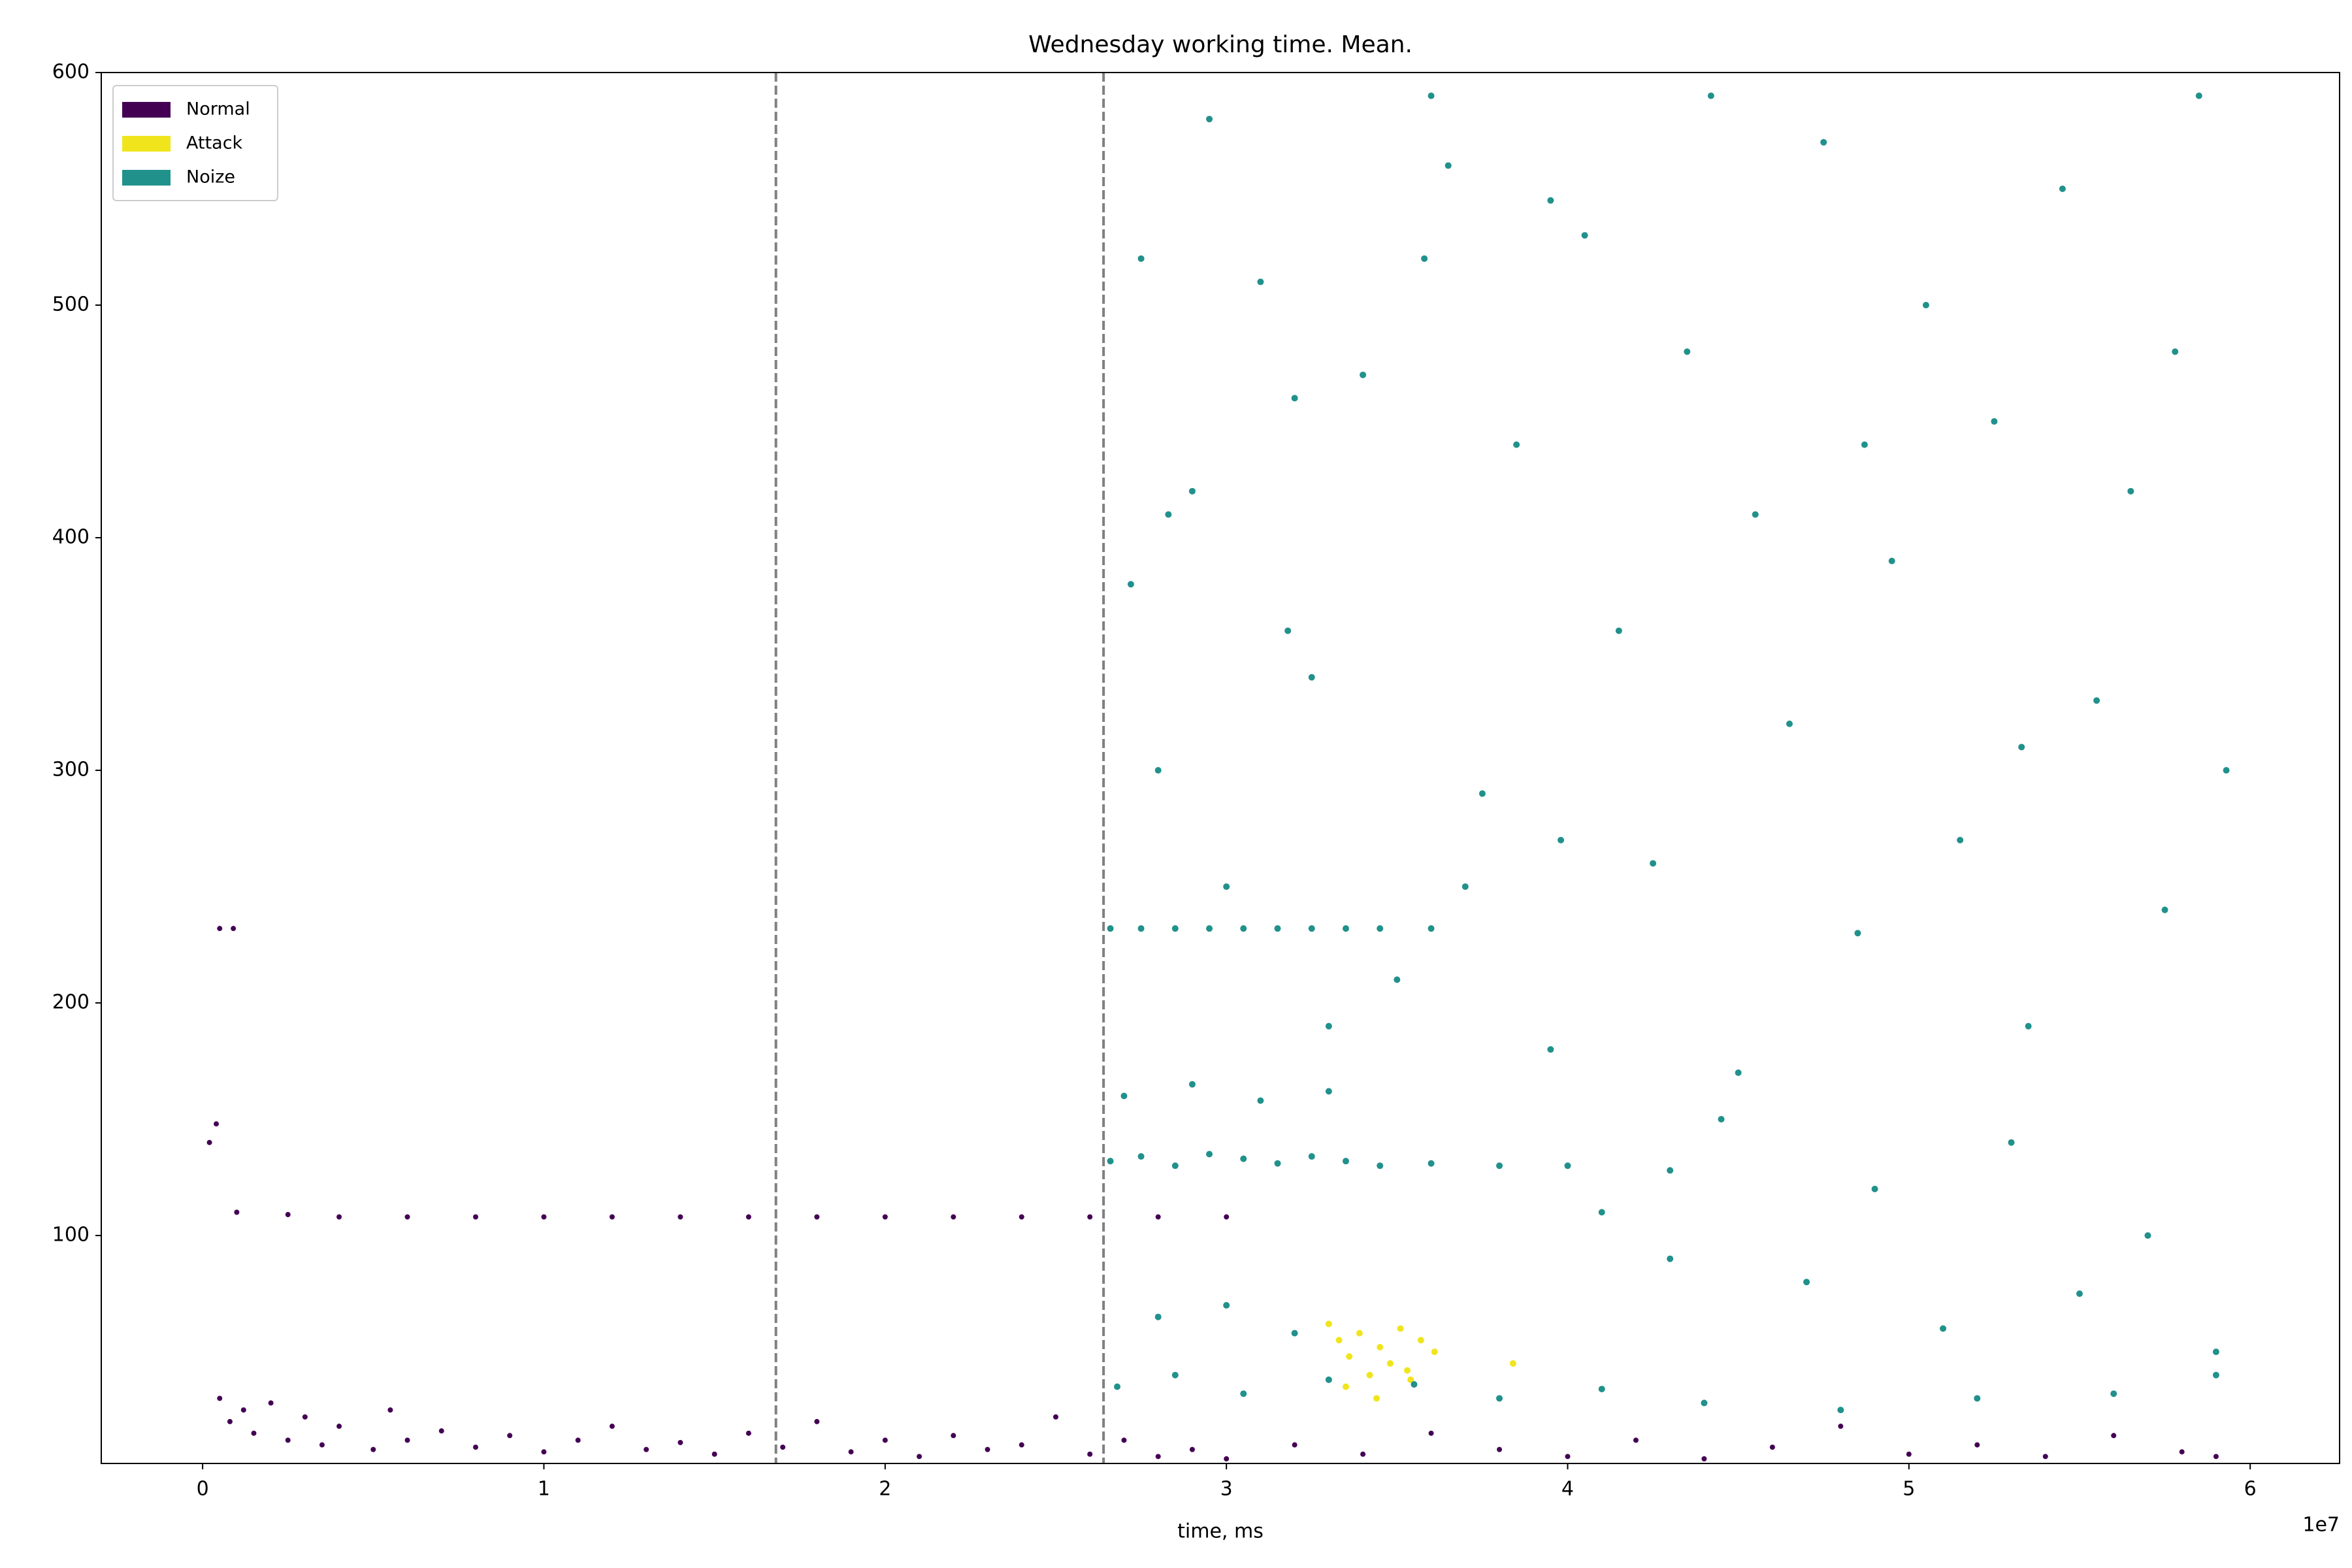 This screenshot has height=1568, width=2352. Describe the element at coordinates (71, 1235) in the screenshot. I see `y-tick-label: 100` at that location.